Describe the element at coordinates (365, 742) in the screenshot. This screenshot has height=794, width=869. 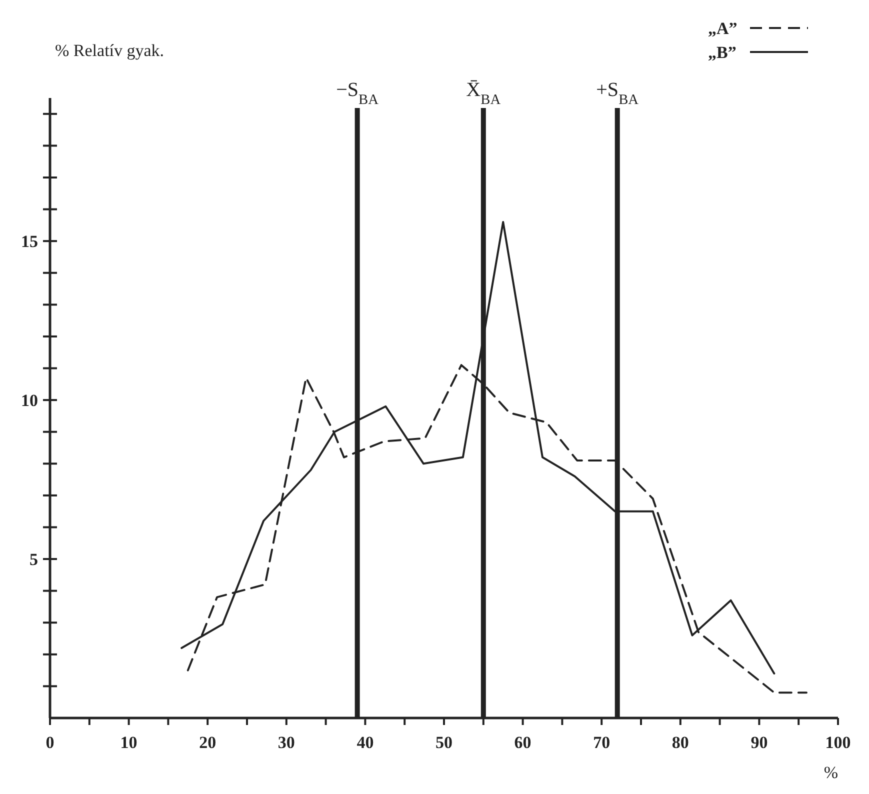
I see `x-tick-label: 40` at that location.